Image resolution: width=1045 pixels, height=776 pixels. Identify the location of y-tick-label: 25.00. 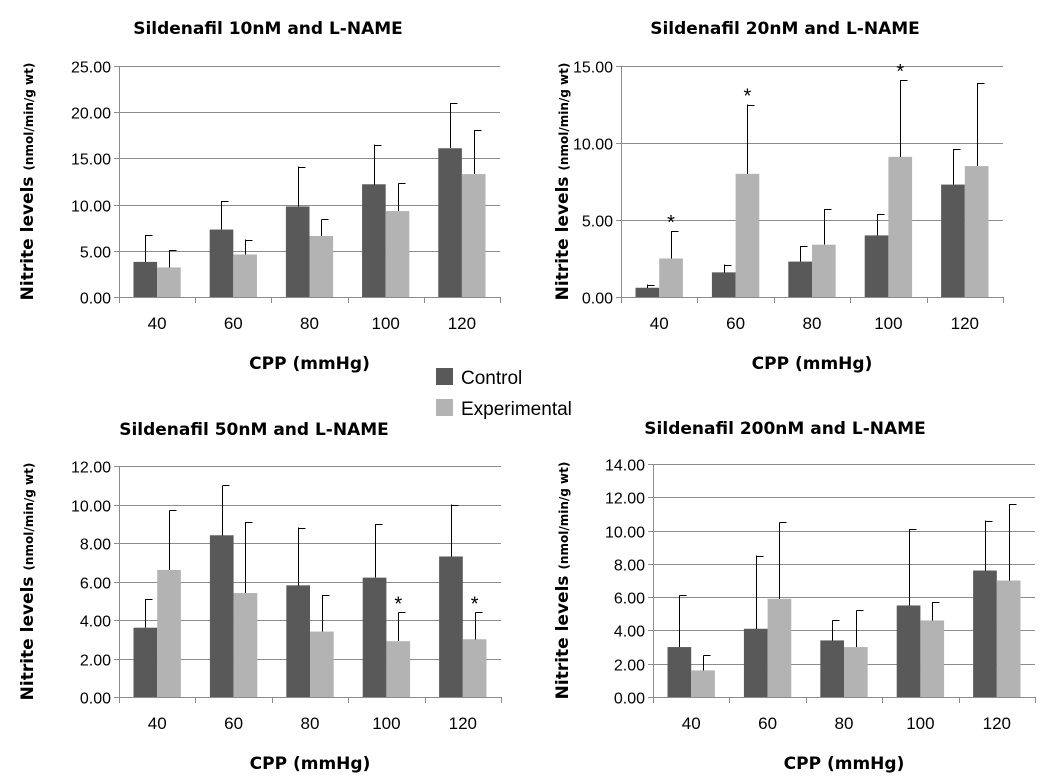
(91, 68).